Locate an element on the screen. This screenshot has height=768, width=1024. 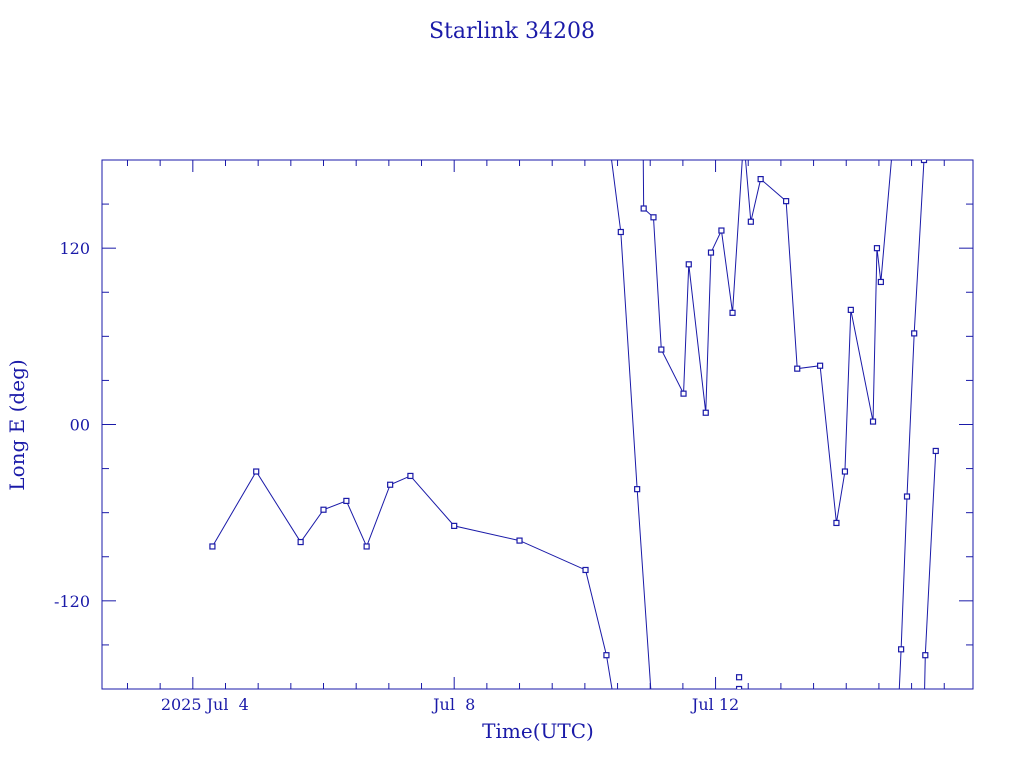
y-tick-label: -120 is located at coordinates (72, 601).